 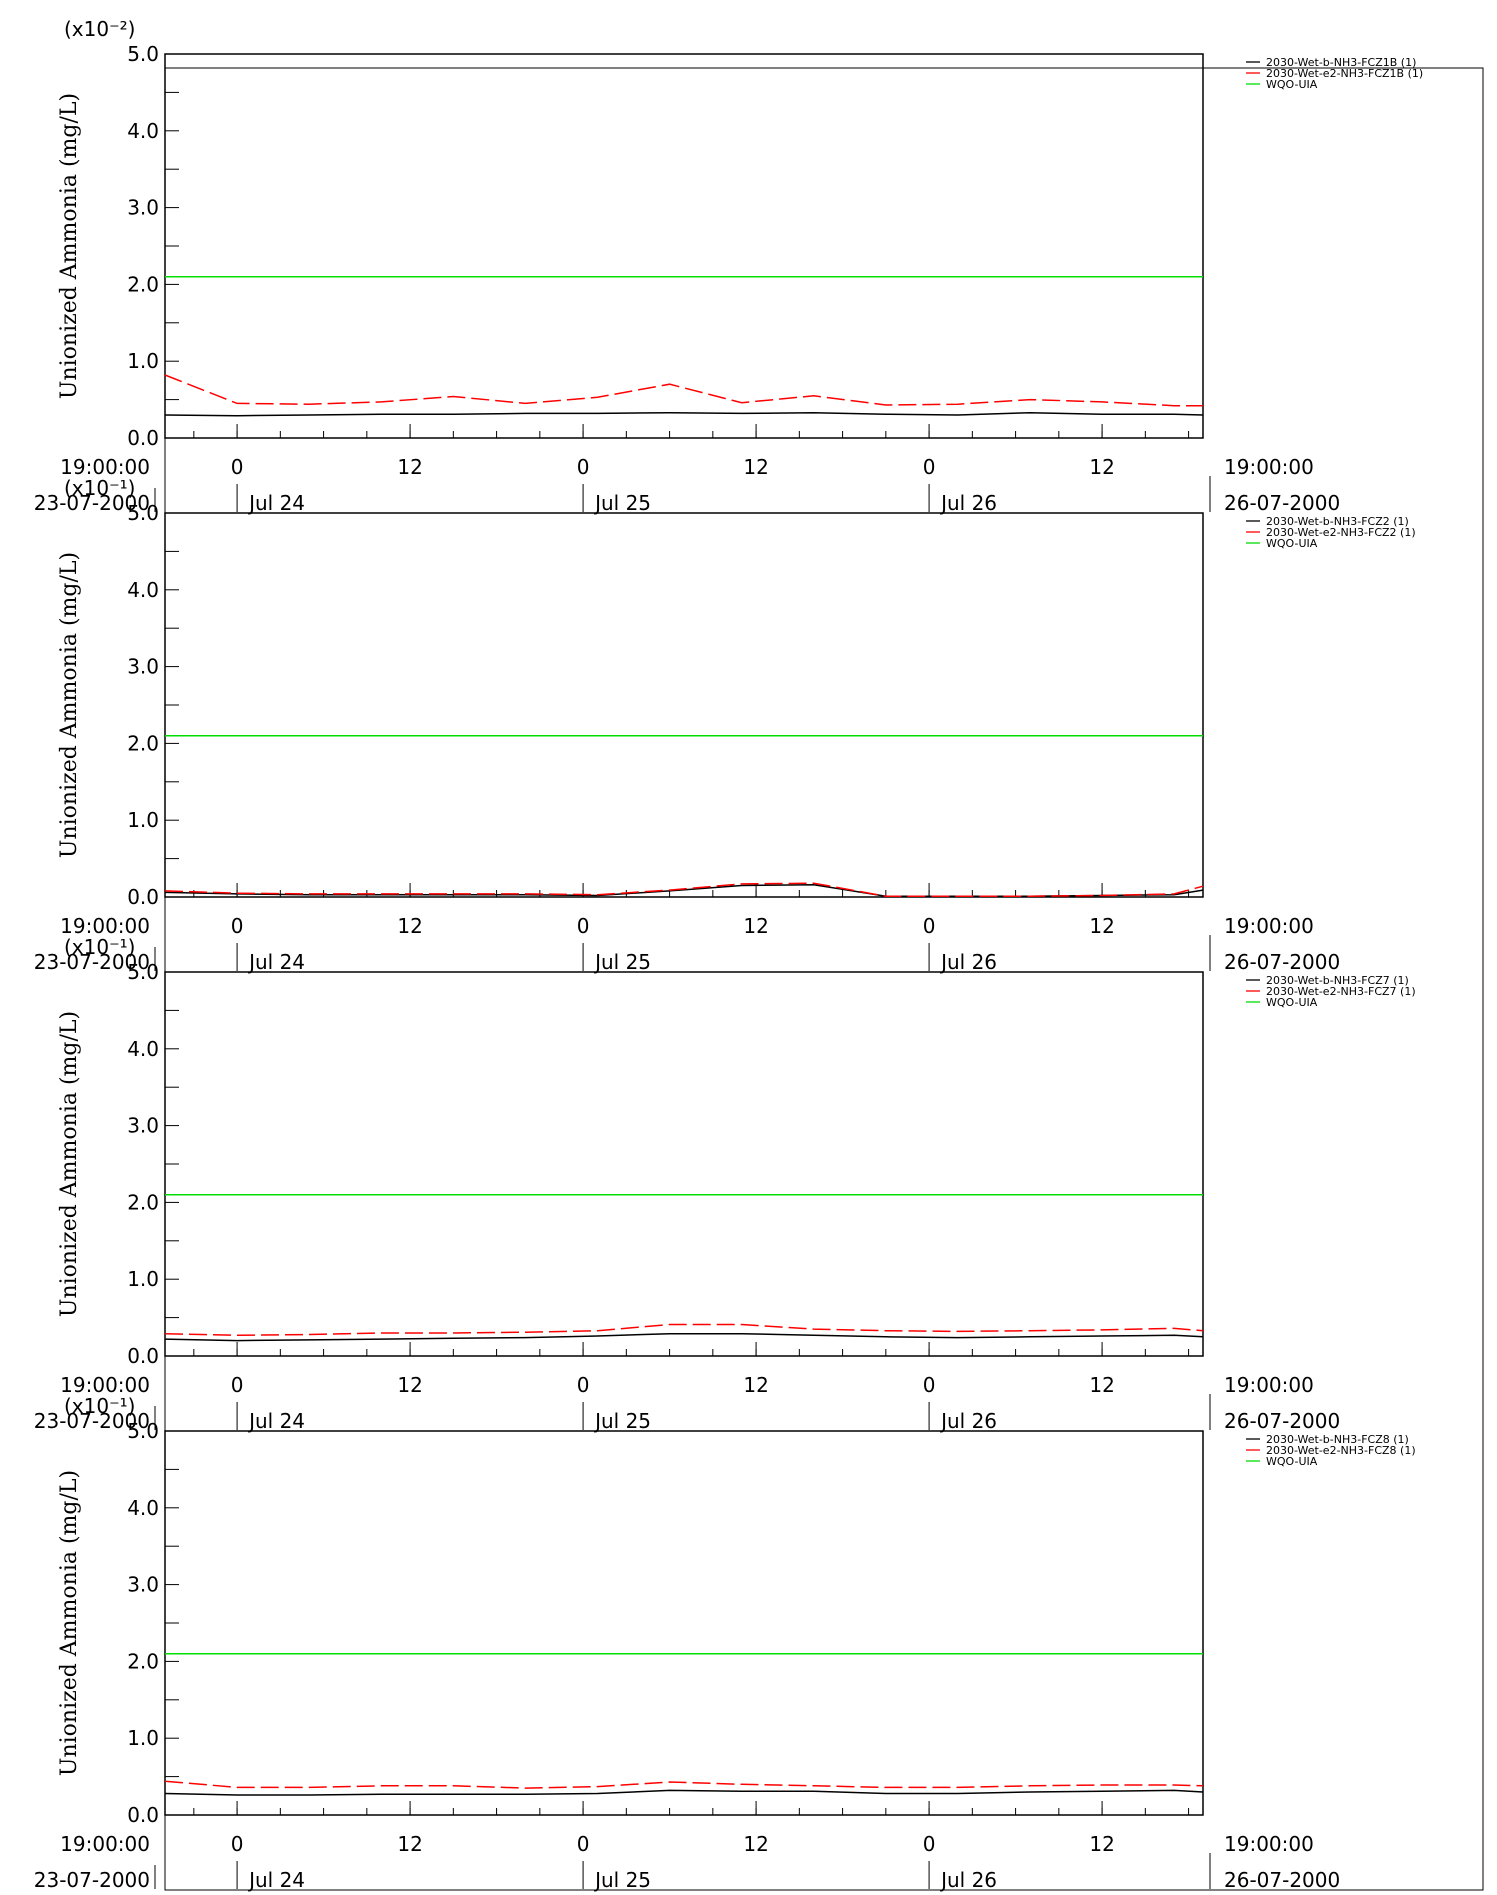 What do you see at coordinates (1344, 73) in the screenshot?
I see `legend-entry: 2030-Wet-e2-NH3-FCZ1B (1)` at bounding box center [1344, 73].